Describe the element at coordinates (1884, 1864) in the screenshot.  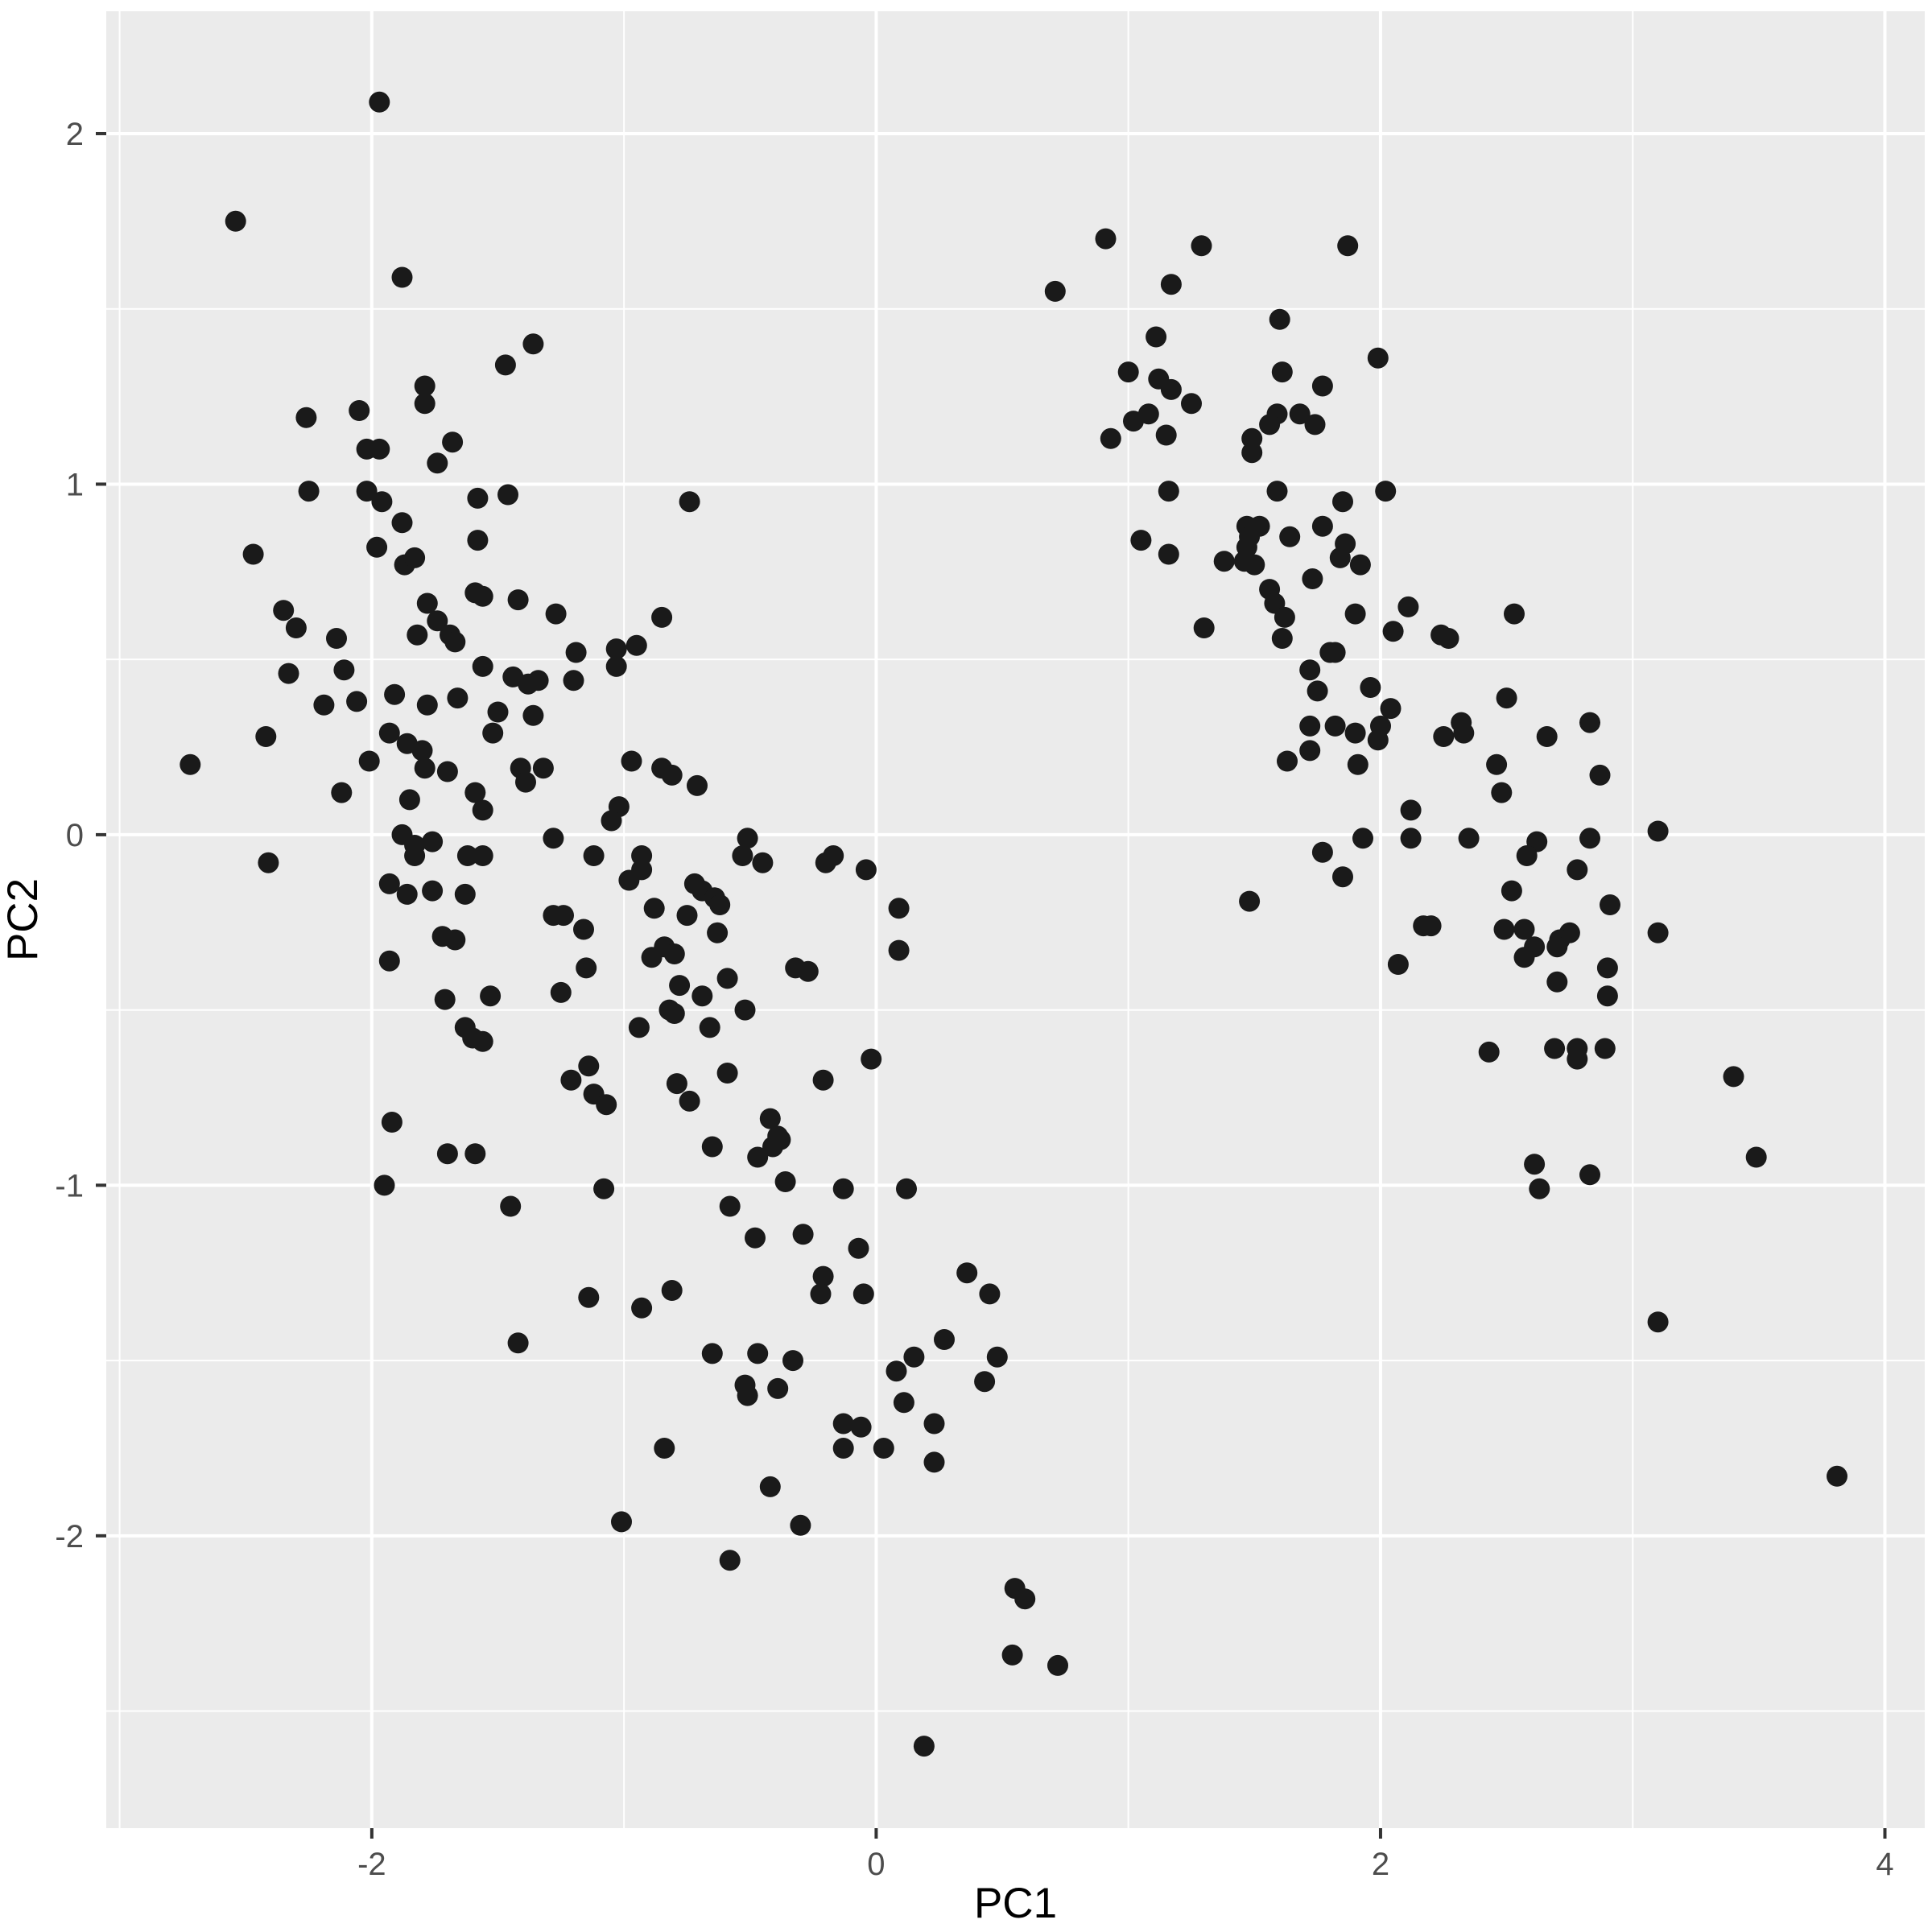
I see `x-tick-label: 4` at that location.